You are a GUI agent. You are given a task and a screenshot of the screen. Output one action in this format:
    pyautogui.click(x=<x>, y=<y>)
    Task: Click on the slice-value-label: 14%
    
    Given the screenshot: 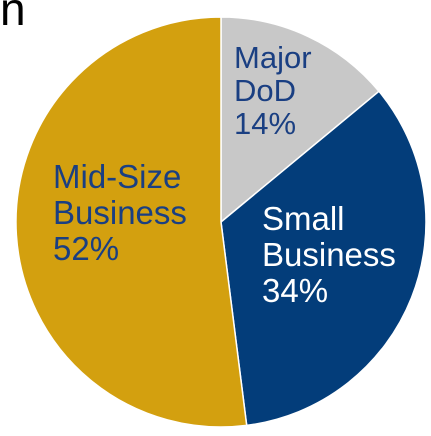 What is the action you would take?
    pyautogui.click(x=265, y=123)
    